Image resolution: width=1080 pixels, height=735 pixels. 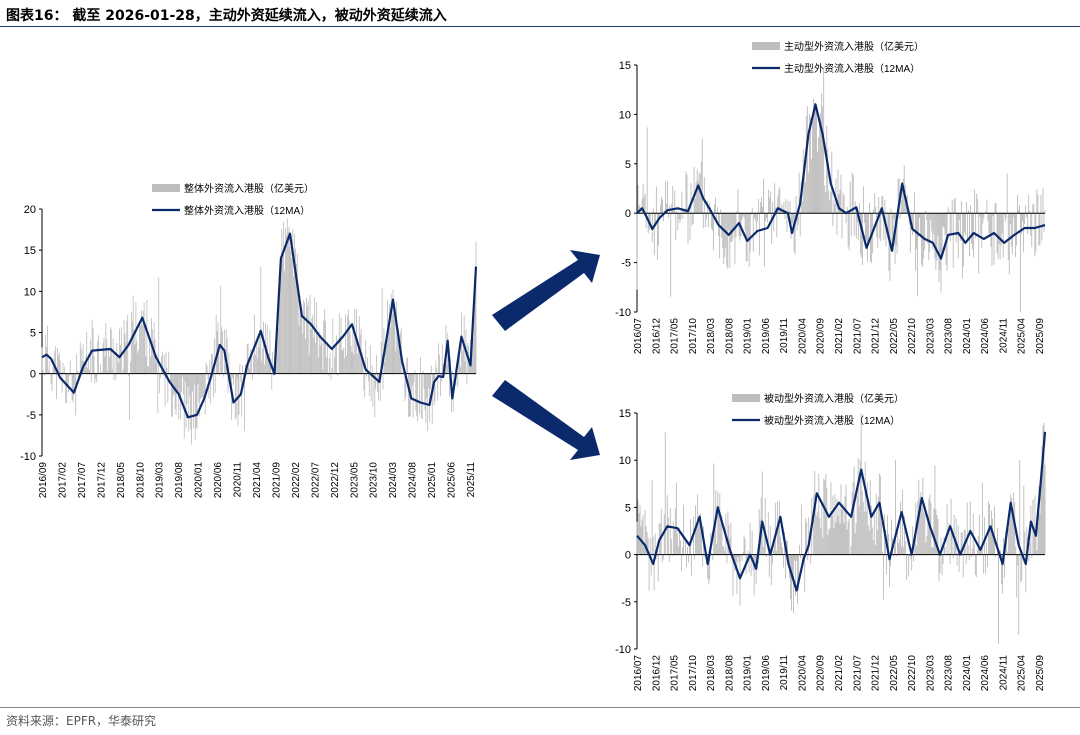 What do you see at coordinates (766, 46) in the screenshot?
I see `legend-swatch-bar` at bounding box center [766, 46].